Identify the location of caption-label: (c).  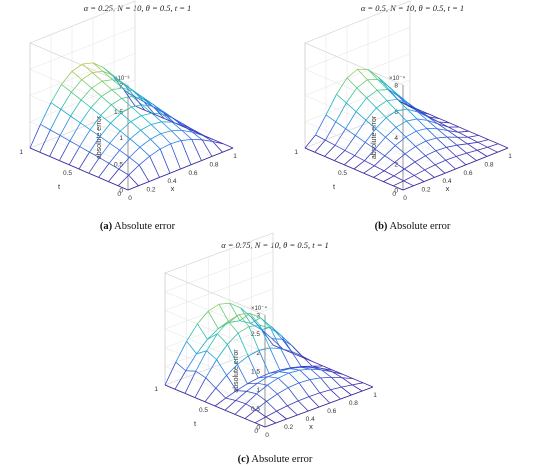
(243, 459).